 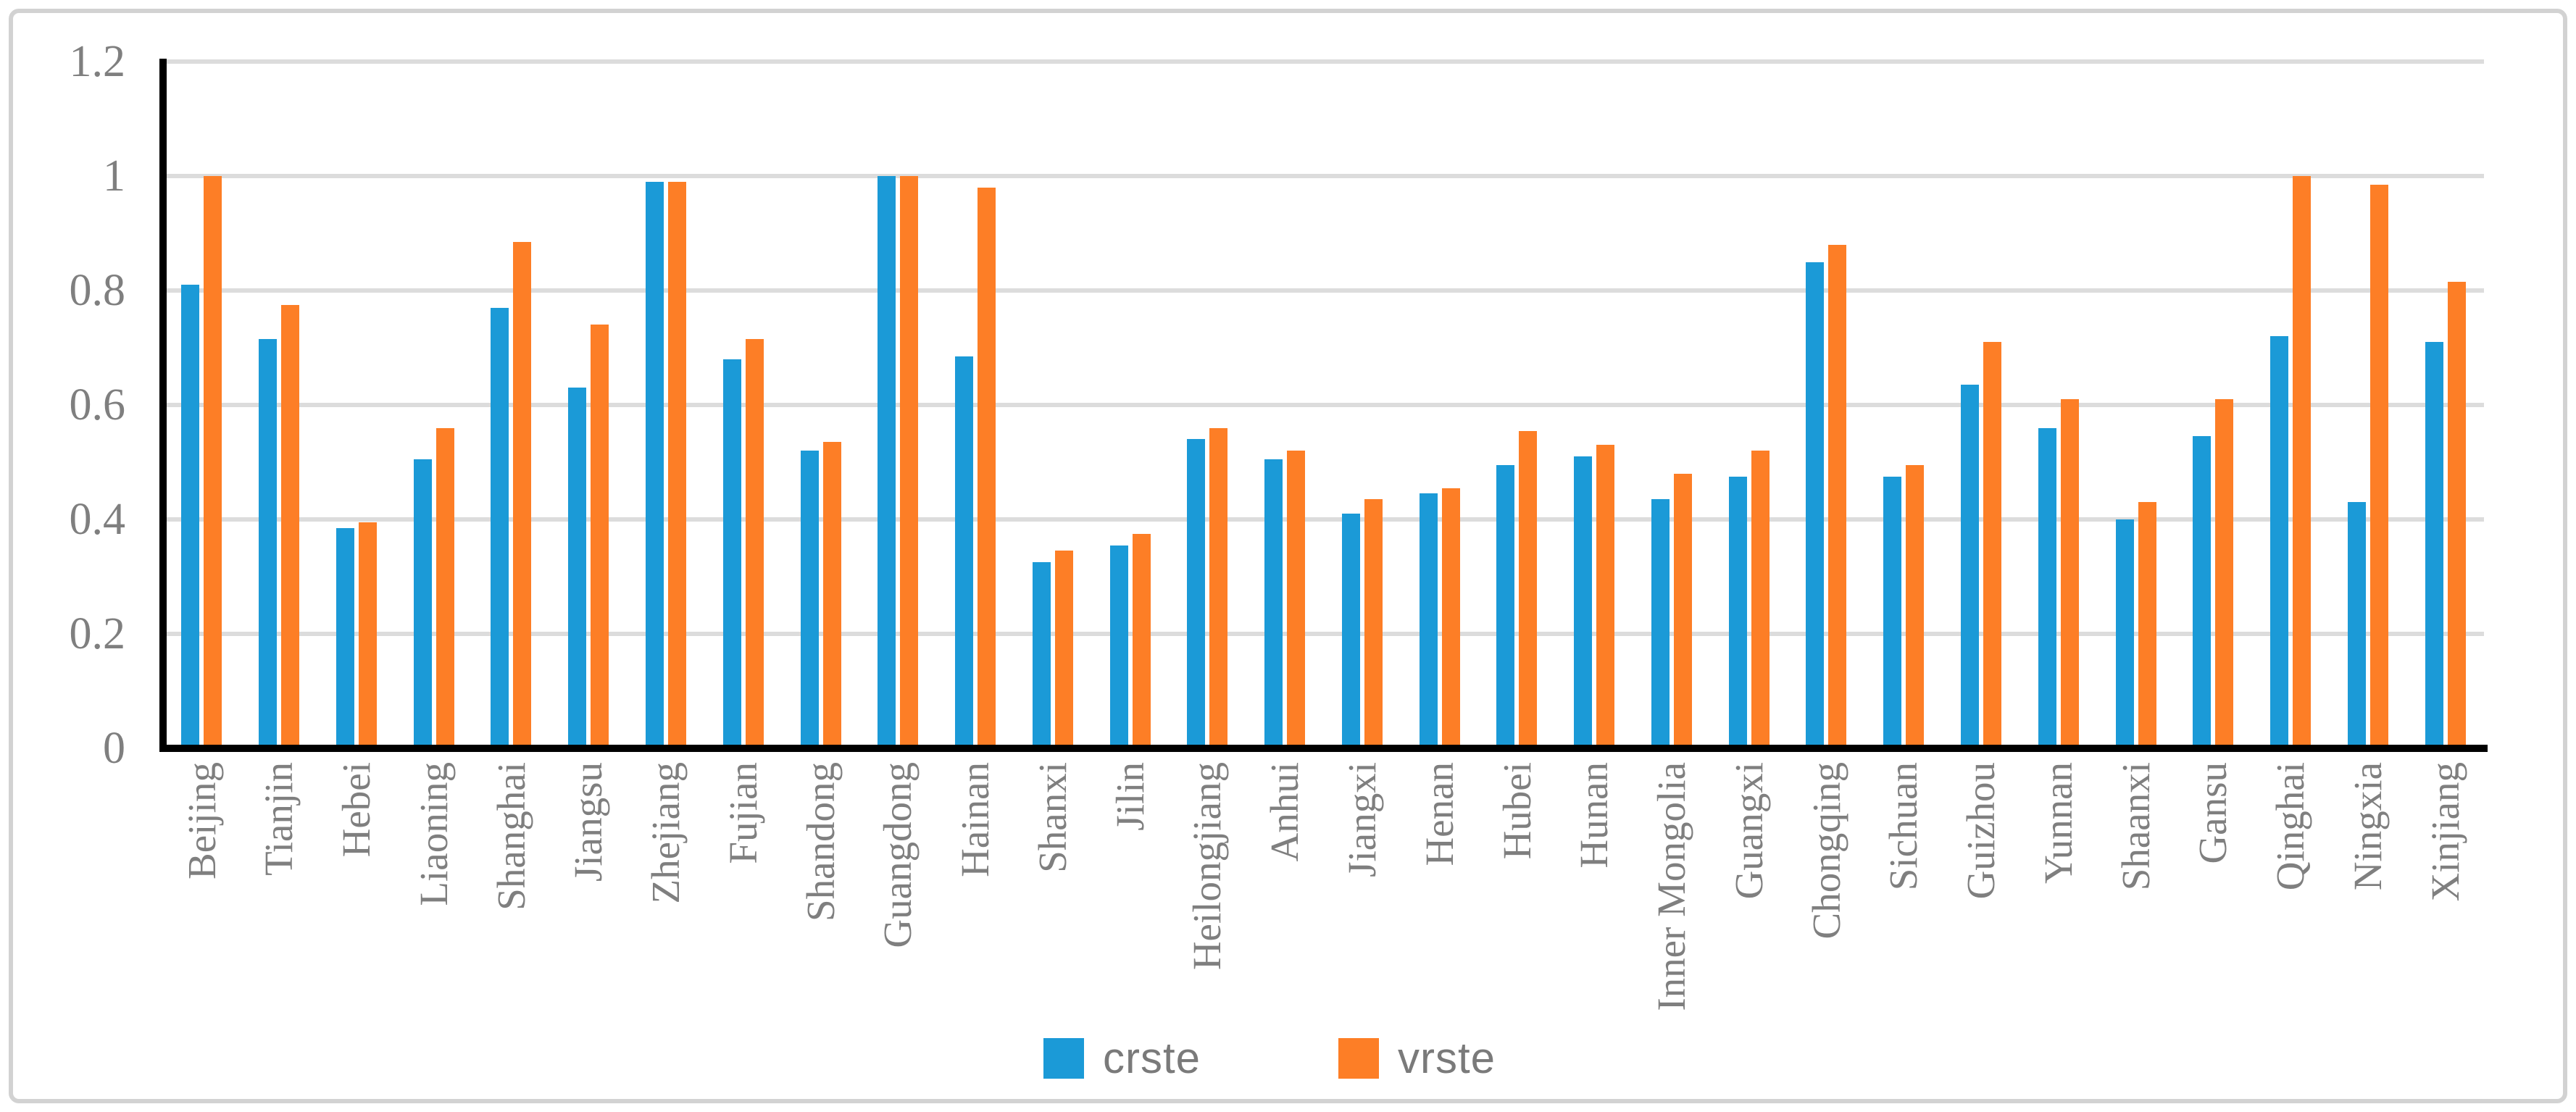 What do you see at coordinates (1439, 814) in the screenshot?
I see `x-tick-label-henan: Henan` at bounding box center [1439, 814].